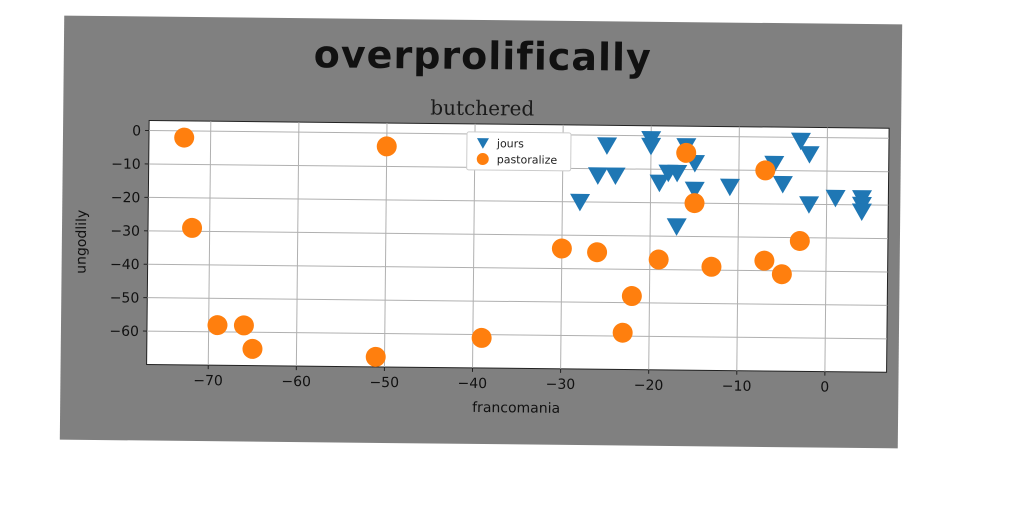  I want to click on x-tick-label: −30, so click(561, 385).